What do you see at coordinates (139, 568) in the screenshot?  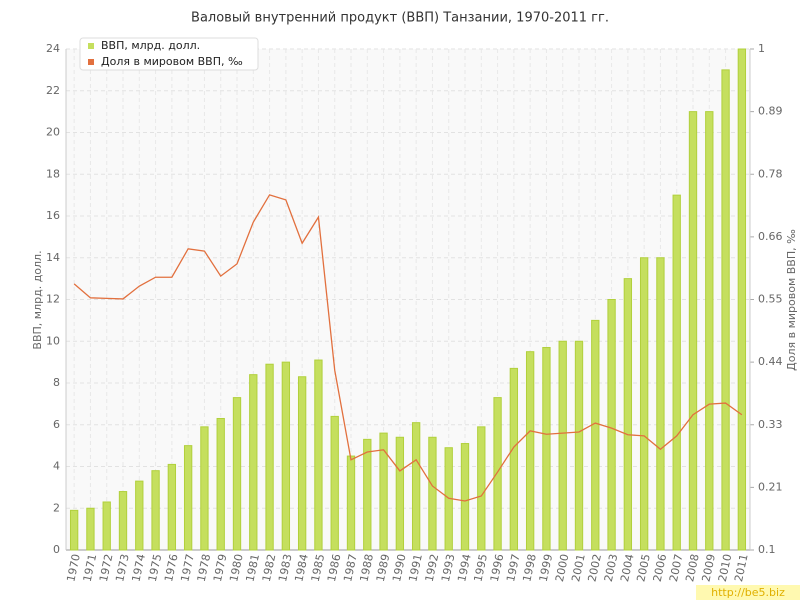 I see `x-tick-label: 1974` at bounding box center [139, 568].